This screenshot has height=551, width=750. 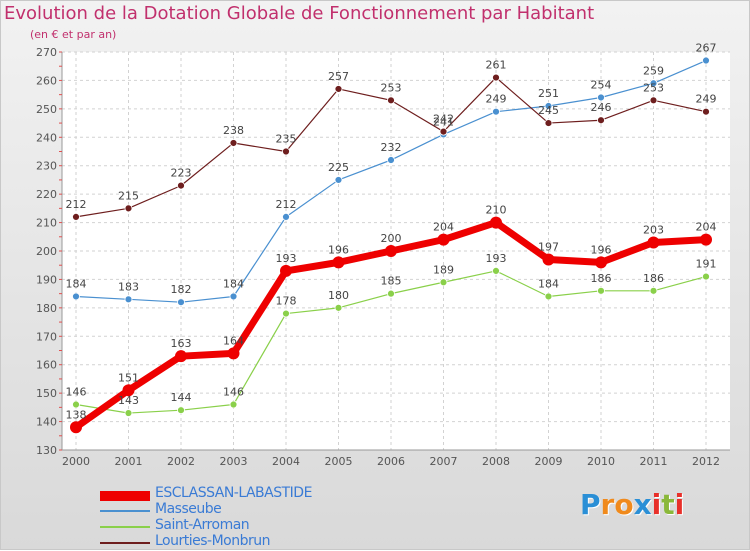 I want to click on data-label: 200, so click(x=391, y=238).